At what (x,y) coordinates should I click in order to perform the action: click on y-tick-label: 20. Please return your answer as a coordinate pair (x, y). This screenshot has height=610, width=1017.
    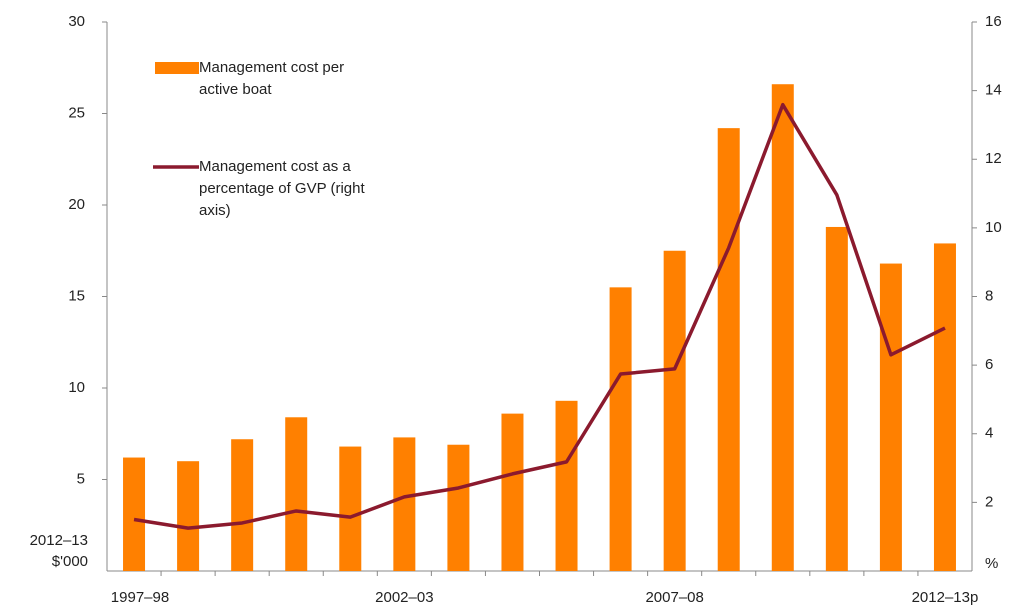
    Looking at the image, I should click on (76, 204).